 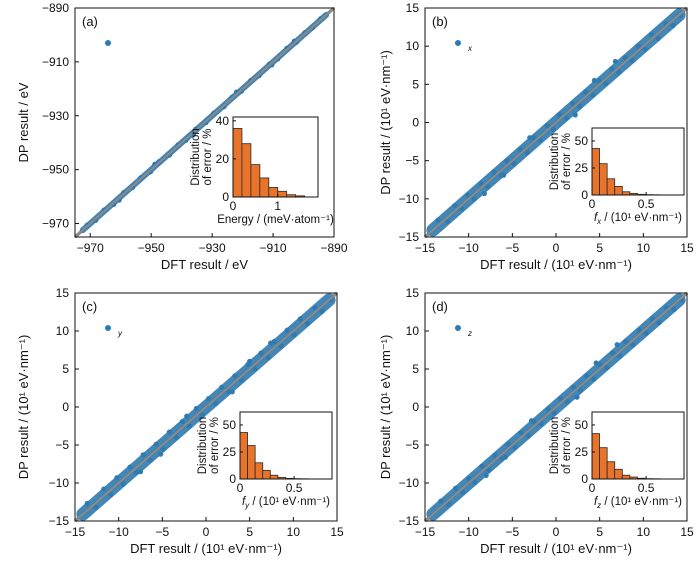 I want to click on panel-label: (b), so click(x=440, y=21).